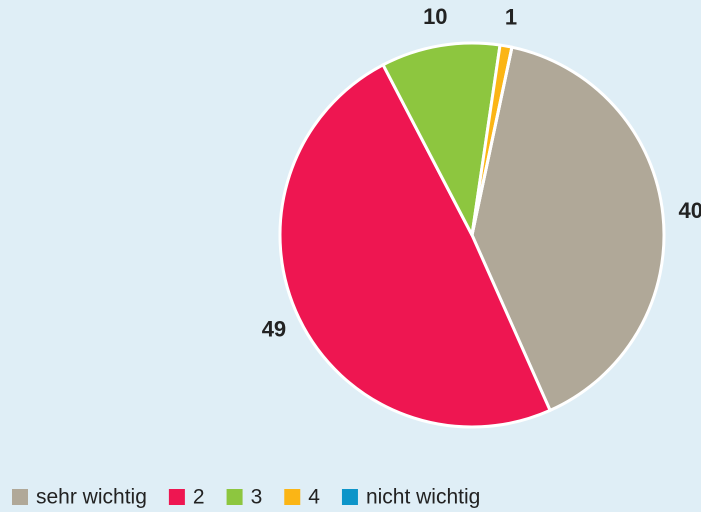 This screenshot has width=701, height=512. What do you see at coordinates (423, 497) in the screenshot?
I see `legend-label: nicht wichtig` at bounding box center [423, 497].